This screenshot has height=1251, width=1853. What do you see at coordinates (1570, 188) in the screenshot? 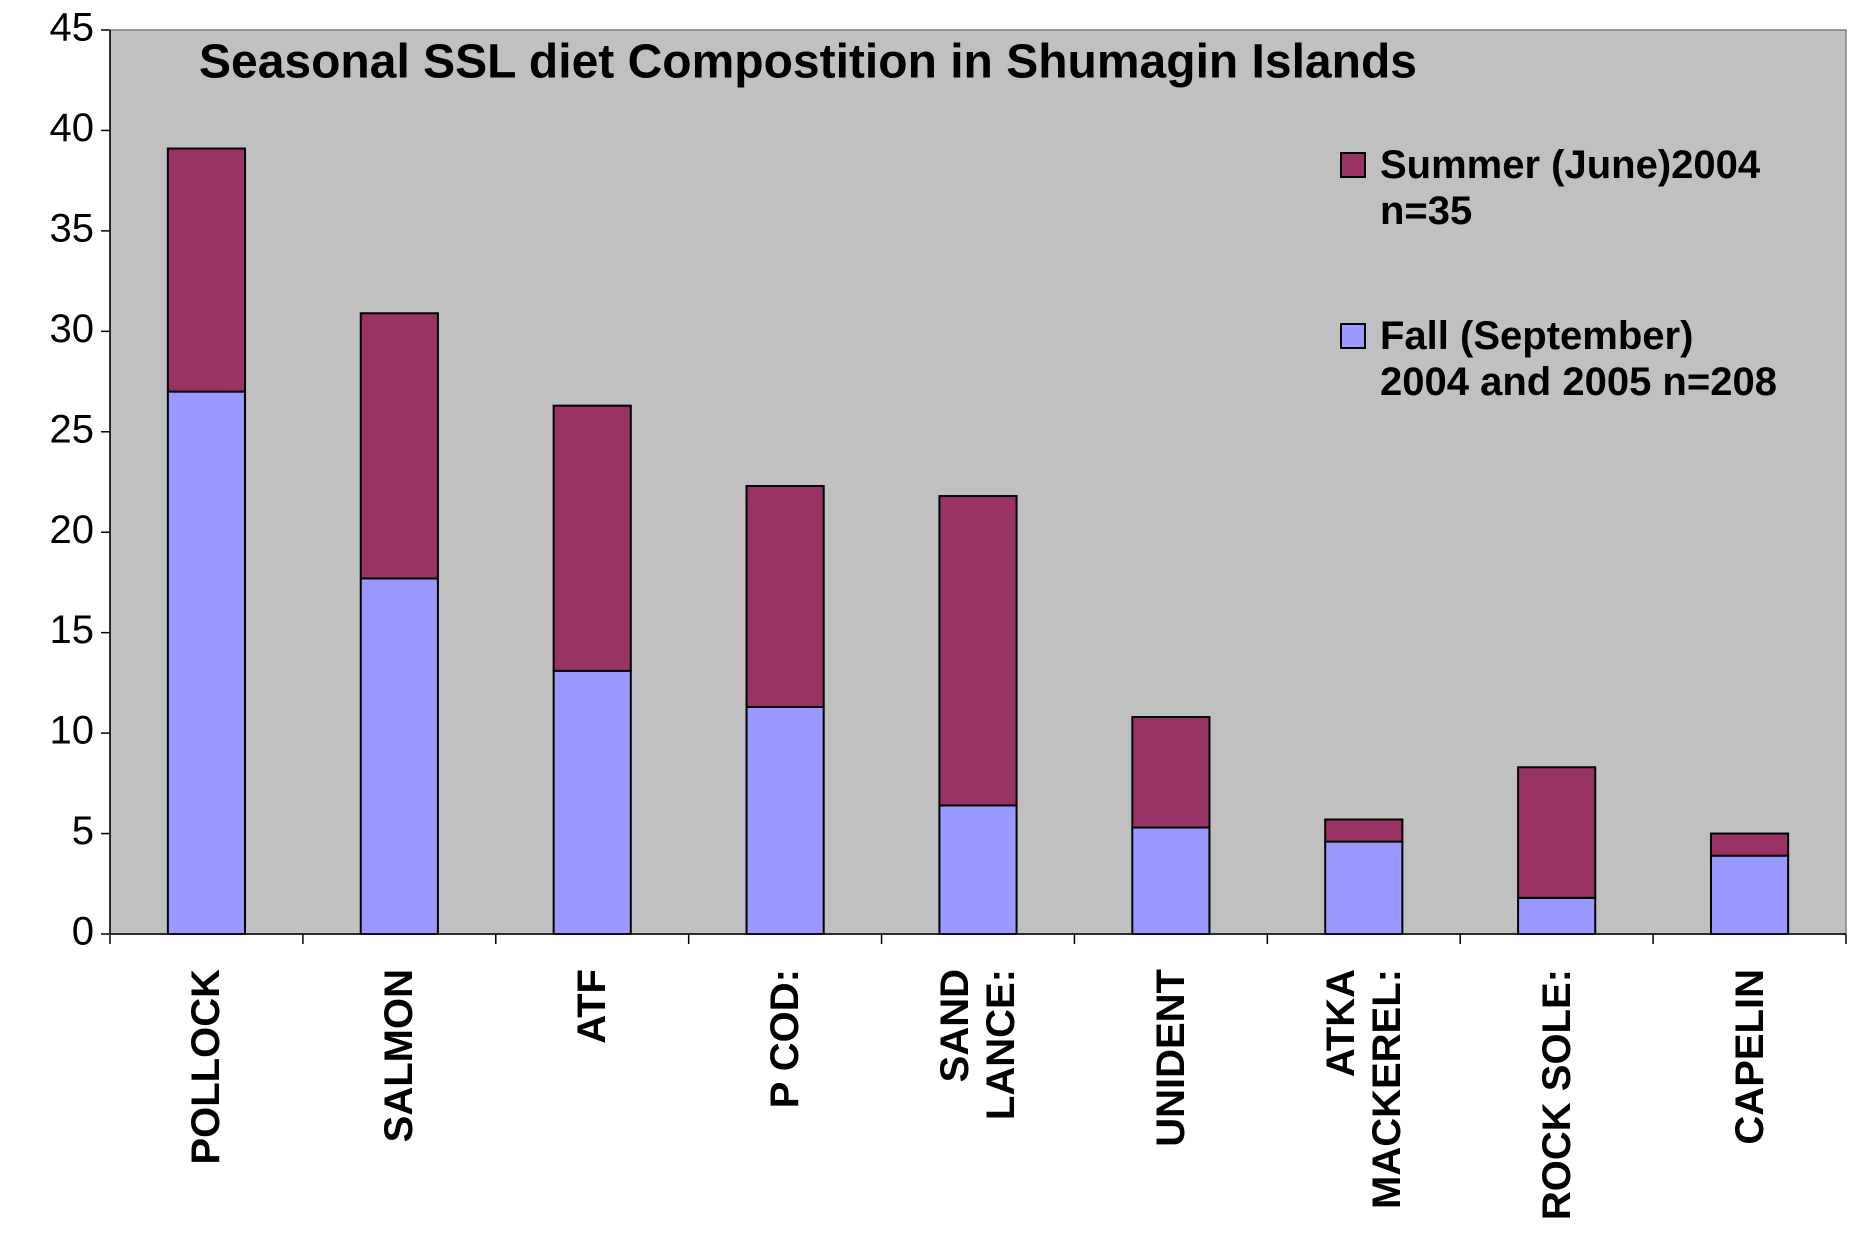
I see `legend-label: Summer (June)2004 n=35` at bounding box center [1570, 188].